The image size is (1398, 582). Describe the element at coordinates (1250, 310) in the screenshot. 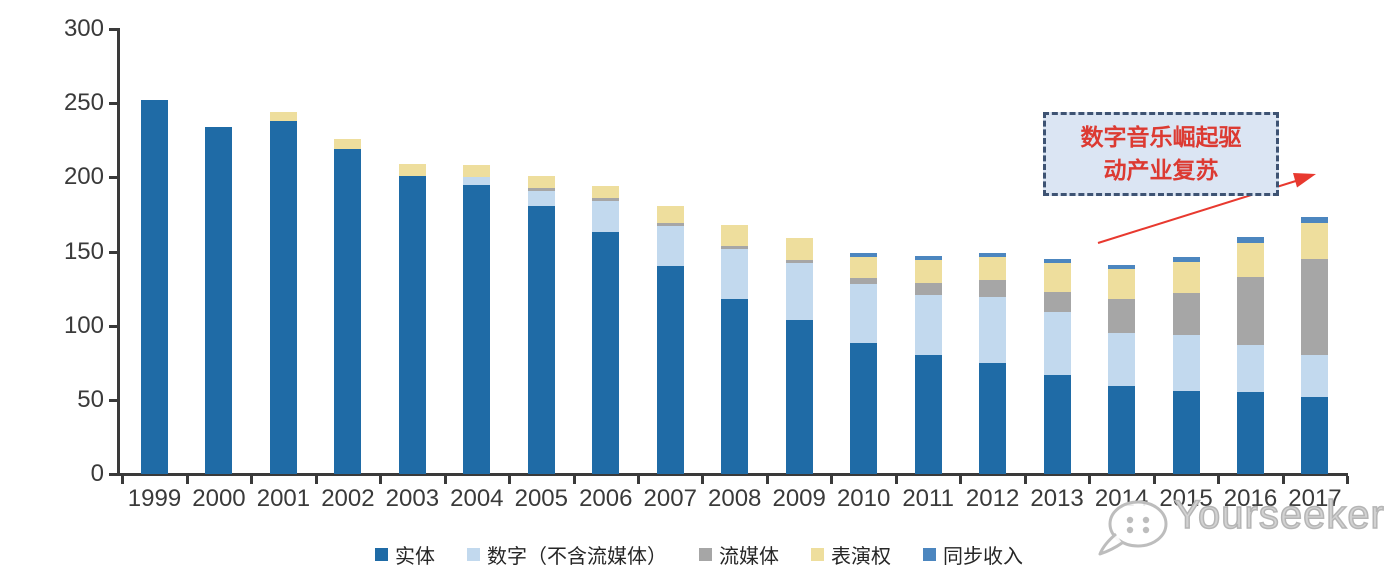

I see `bar-segment-2016-流媒体` at that location.